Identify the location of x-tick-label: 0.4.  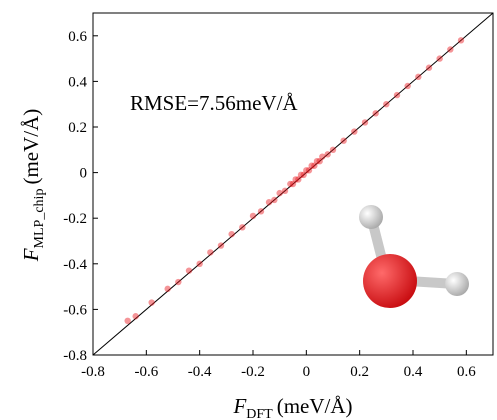
(413, 372).